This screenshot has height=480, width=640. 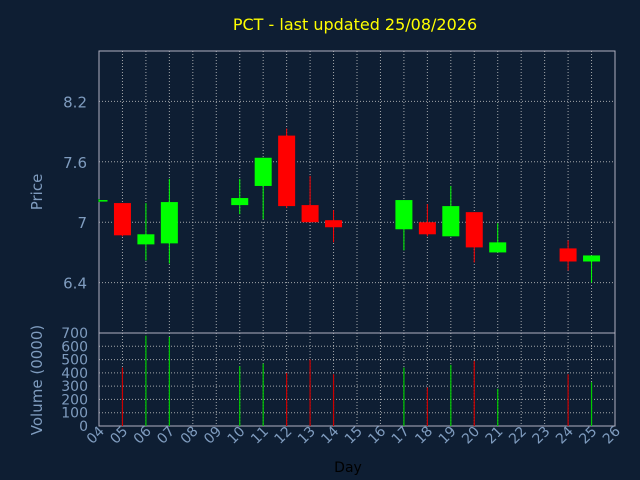 What do you see at coordinates (74, 334) in the screenshot?
I see `volume-y-tick-label: 700` at bounding box center [74, 334].